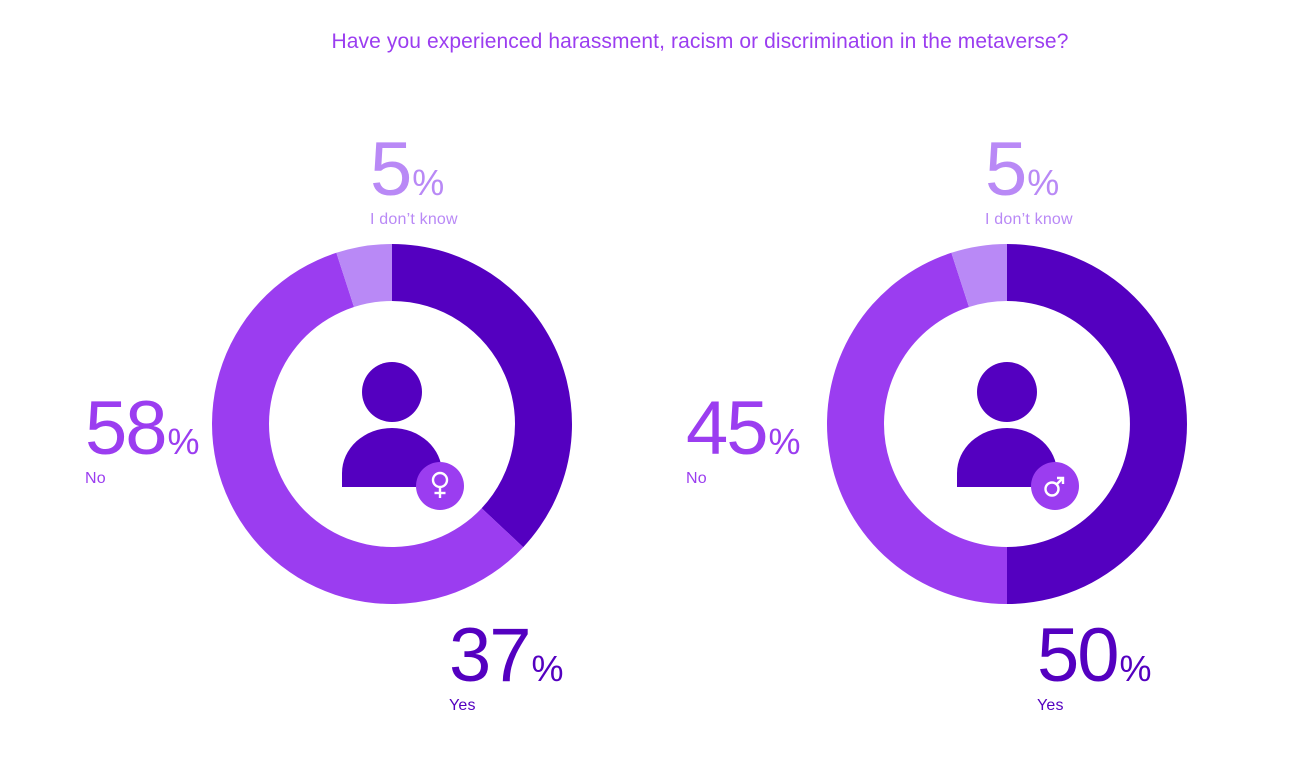  I want to click on value-yes-male: 50, so click(1078, 655).